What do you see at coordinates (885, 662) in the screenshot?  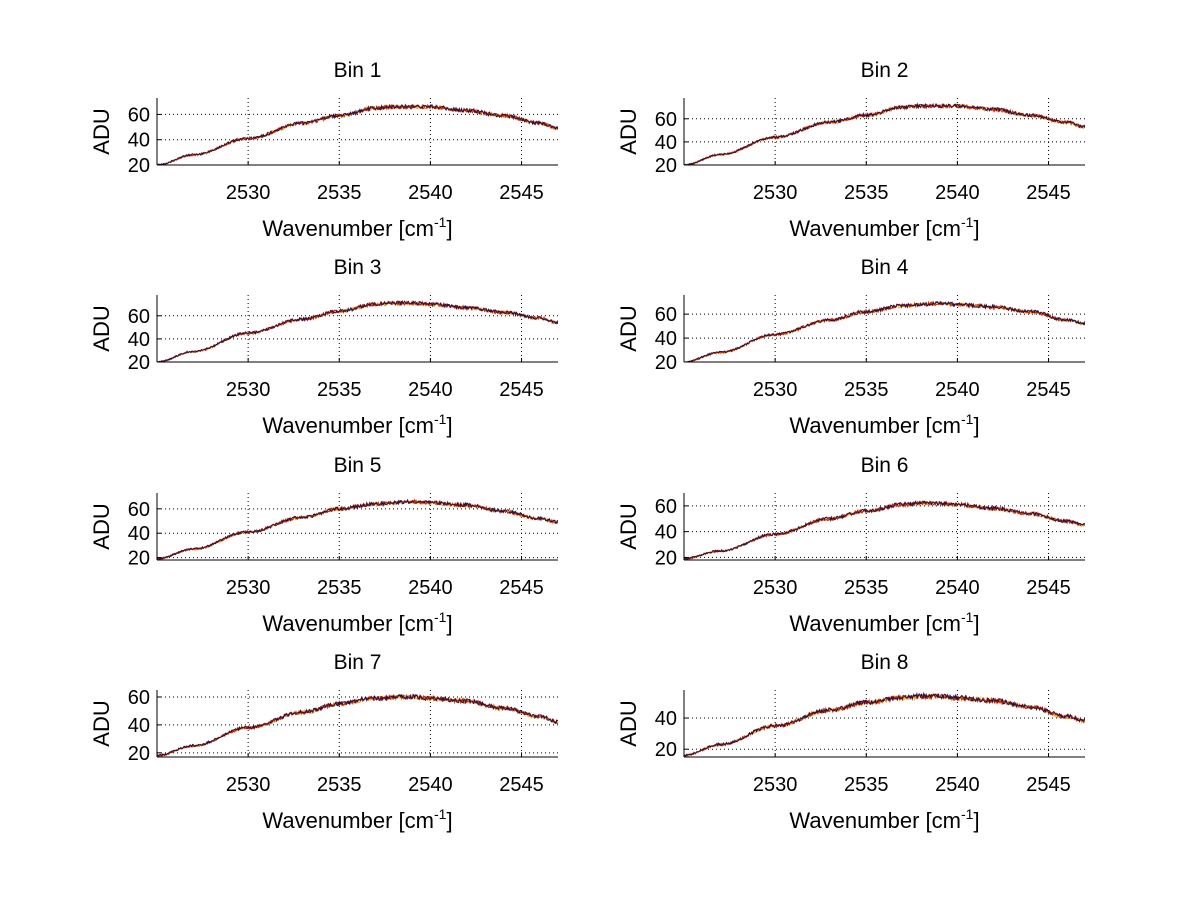 I see `subplot-title: Bin 8` at bounding box center [885, 662].